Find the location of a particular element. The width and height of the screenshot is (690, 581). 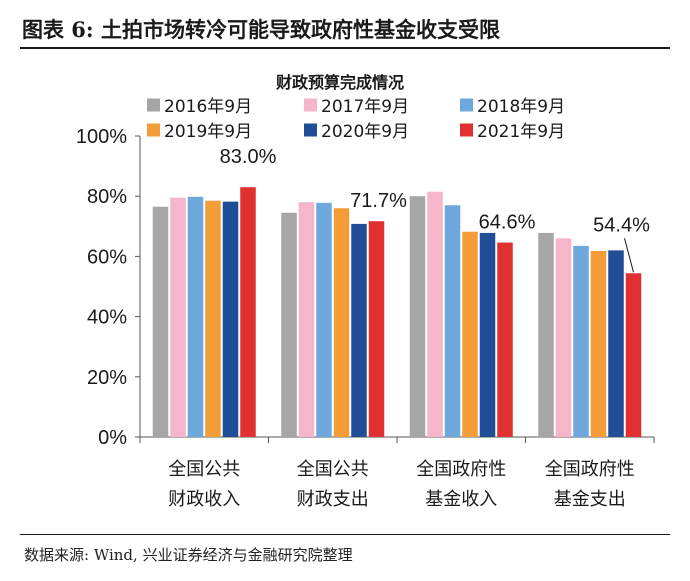

legend-label: 2018年9月 is located at coordinates (521, 107).